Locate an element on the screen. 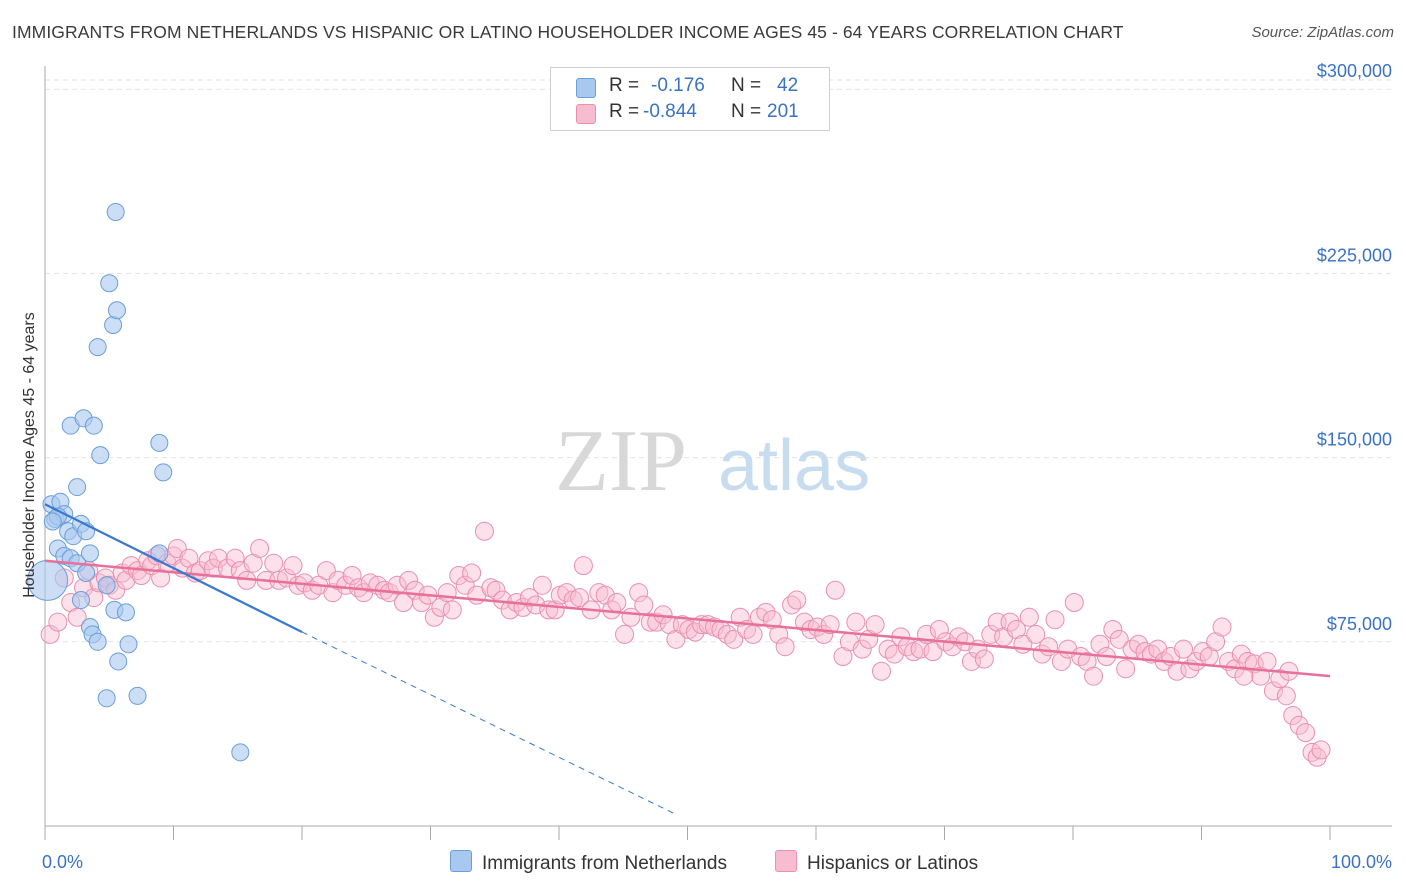  y-tick-label: $300,000 is located at coordinates (1354, 71).